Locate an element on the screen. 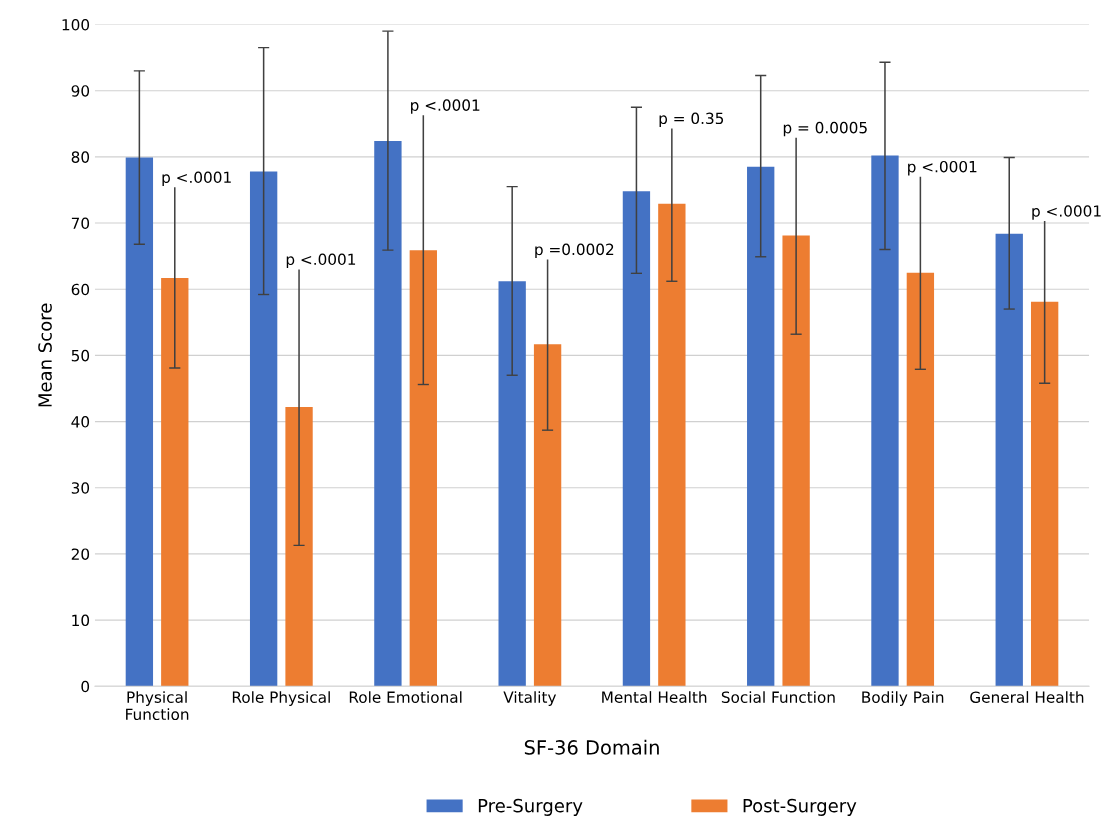 Image resolution: width=1117 pixels, height=817 pixels. x-tick-label: General Health is located at coordinates (1027, 697).